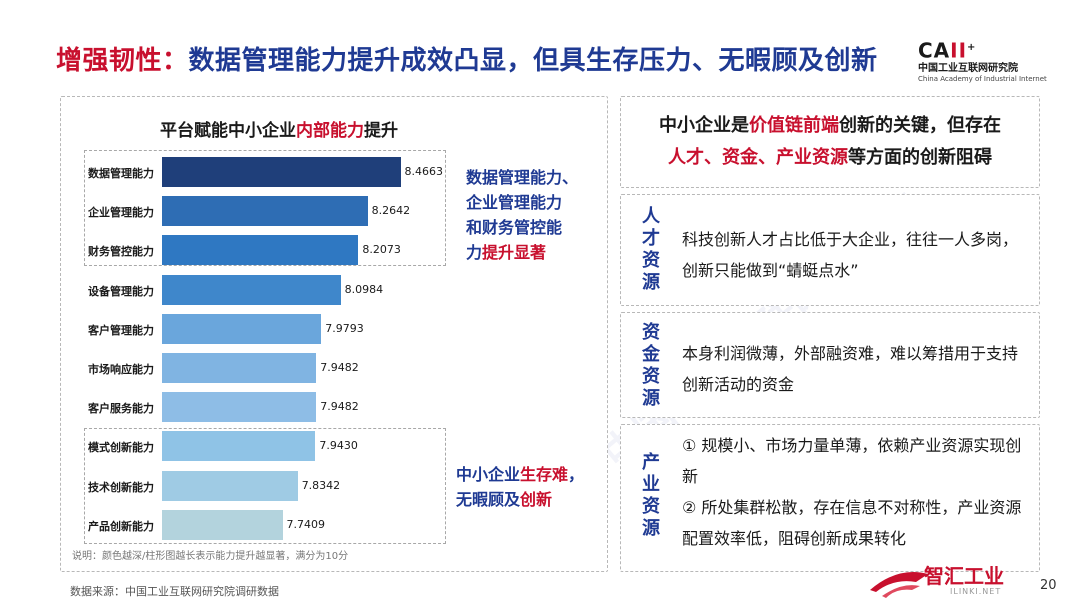 This screenshot has width=1080, height=608. Describe the element at coordinates (306, 524) in the screenshot. I see `bar-value-label: 7.7409` at that location.